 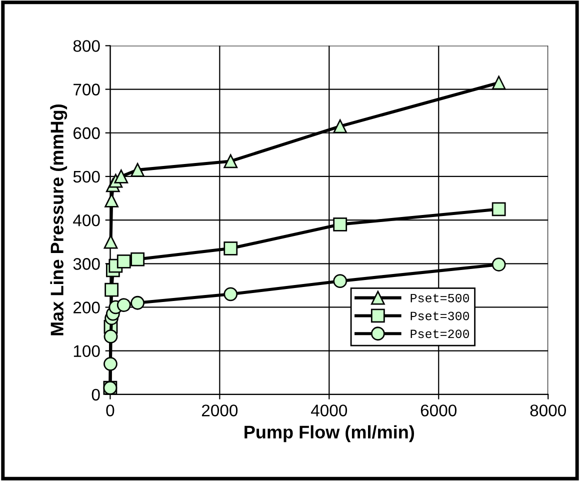 What do you see at coordinates (86, 264) in the screenshot?
I see `y-tick-label: 300` at bounding box center [86, 264].